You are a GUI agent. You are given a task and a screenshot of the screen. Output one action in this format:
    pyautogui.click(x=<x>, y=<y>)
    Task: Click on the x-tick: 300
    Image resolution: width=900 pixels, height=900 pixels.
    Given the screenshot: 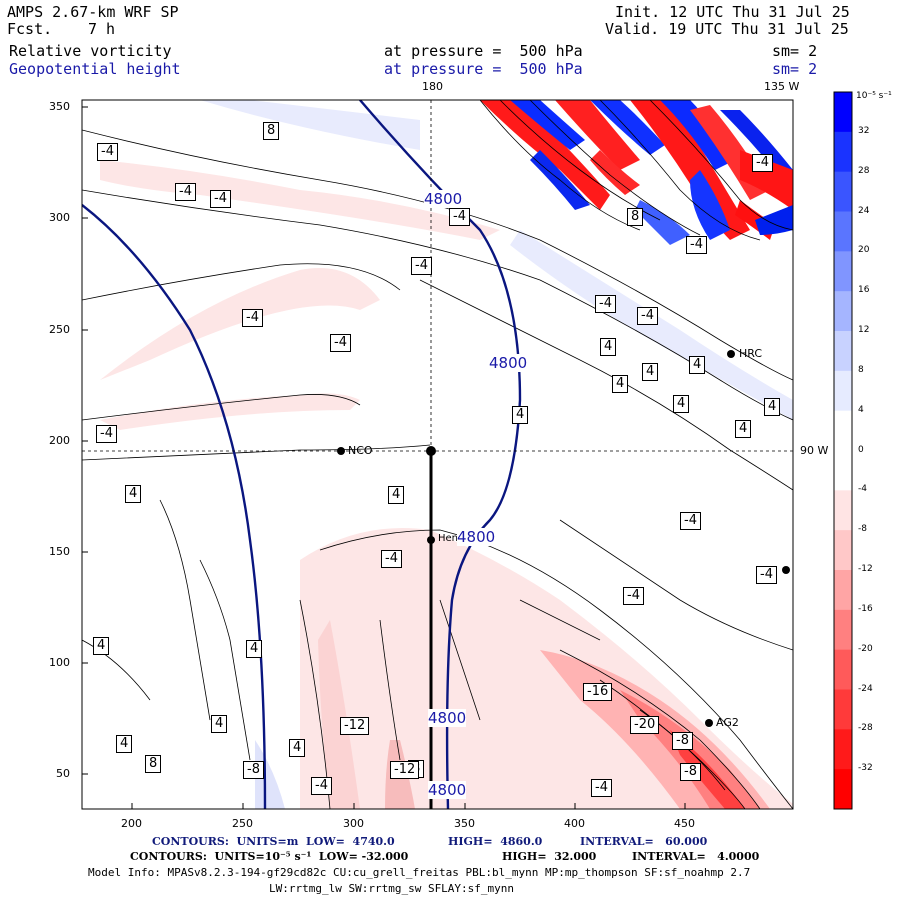 What is the action you would take?
    pyautogui.click(x=353, y=823)
    